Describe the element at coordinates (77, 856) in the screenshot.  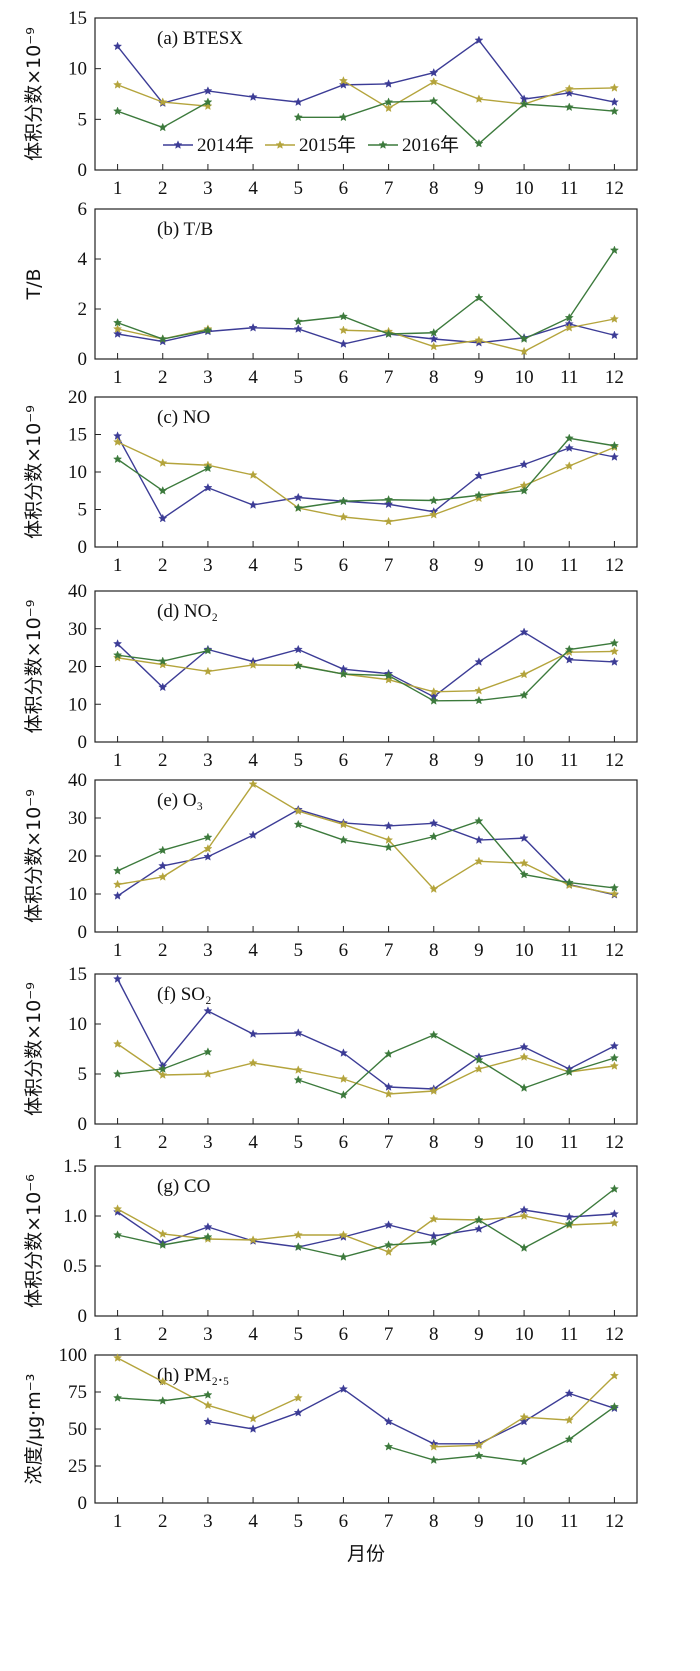
I see `y-tick-label: 20` at that location.